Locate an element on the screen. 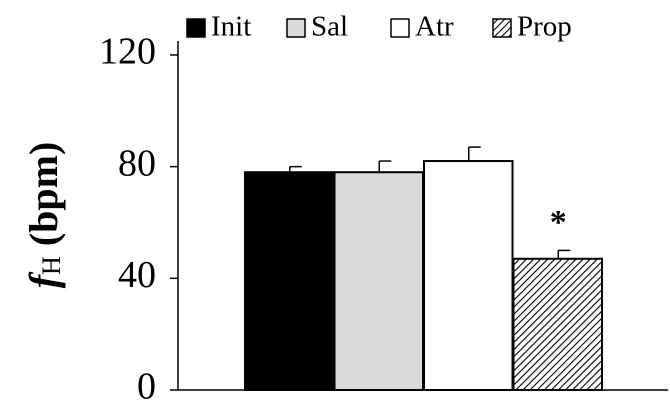  legend-label: Init is located at coordinates (231, 27).